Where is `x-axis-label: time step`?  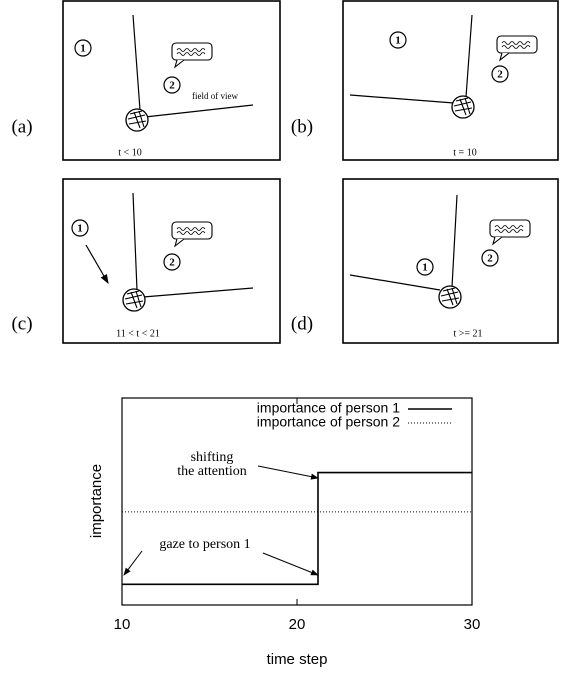 x-axis-label: time step is located at coordinates (297, 659).